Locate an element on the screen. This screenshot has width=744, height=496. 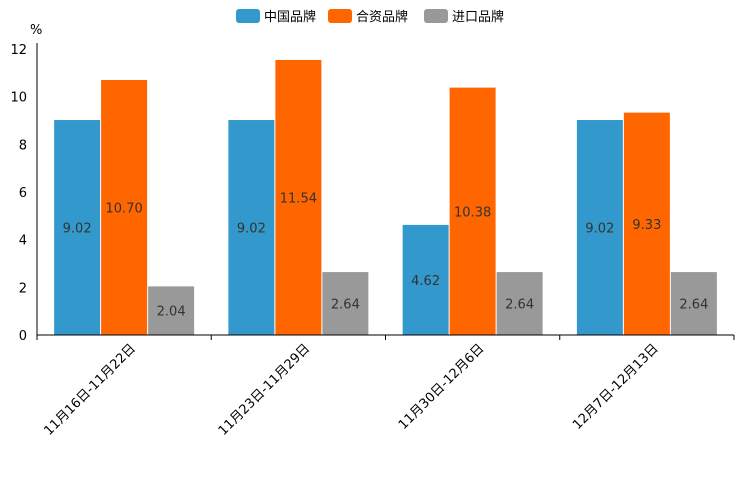
y-axis-unit-label: % is located at coordinates (36, 30).